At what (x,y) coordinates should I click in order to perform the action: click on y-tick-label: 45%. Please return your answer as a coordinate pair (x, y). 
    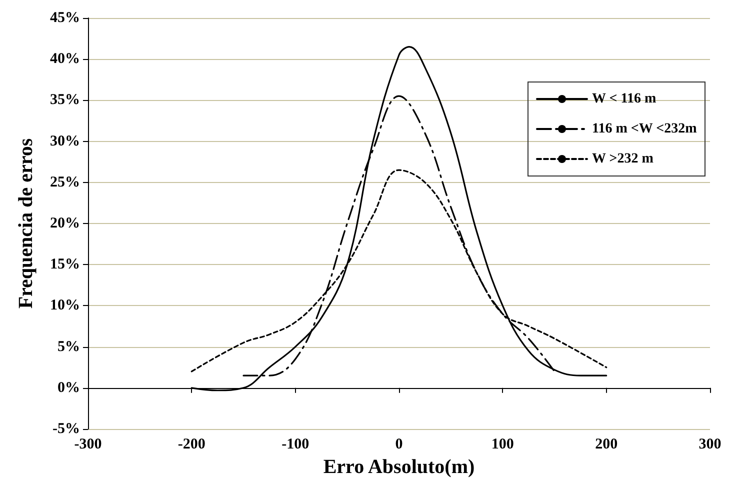
    Looking at the image, I should click on (65, 18).